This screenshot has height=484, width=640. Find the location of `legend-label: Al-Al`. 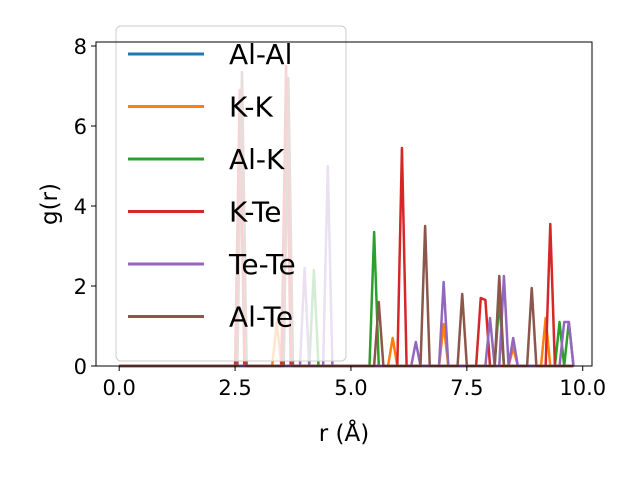

legend-label: Al-Al is located at coordinates (260, 54).